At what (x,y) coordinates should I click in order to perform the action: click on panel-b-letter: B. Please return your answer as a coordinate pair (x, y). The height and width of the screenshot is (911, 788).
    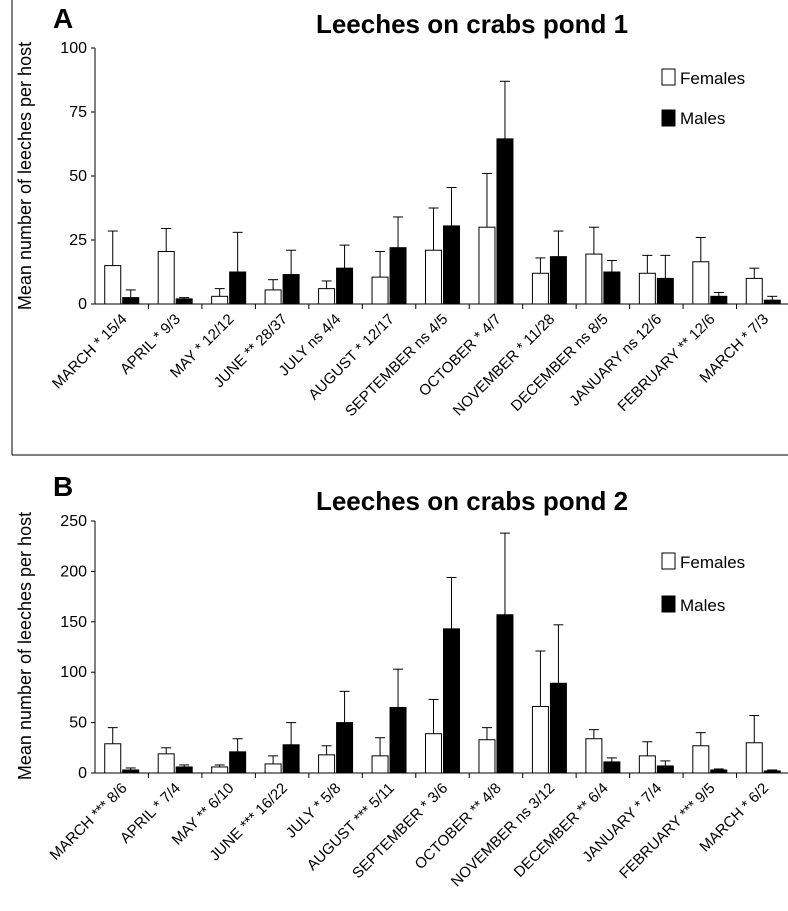
    Looking at the image, I should click on (63, 486).